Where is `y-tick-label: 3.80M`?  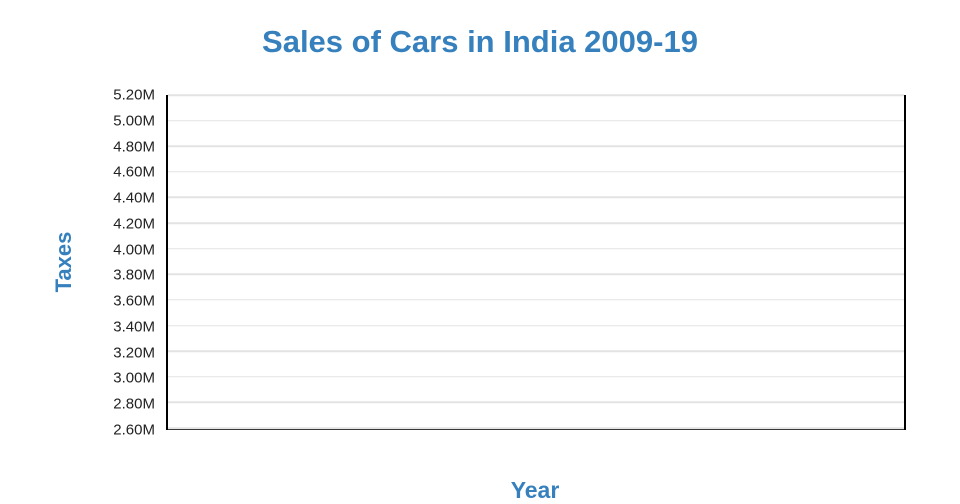
y-tick-label: 3.80M is located at coordinates (134, 275).